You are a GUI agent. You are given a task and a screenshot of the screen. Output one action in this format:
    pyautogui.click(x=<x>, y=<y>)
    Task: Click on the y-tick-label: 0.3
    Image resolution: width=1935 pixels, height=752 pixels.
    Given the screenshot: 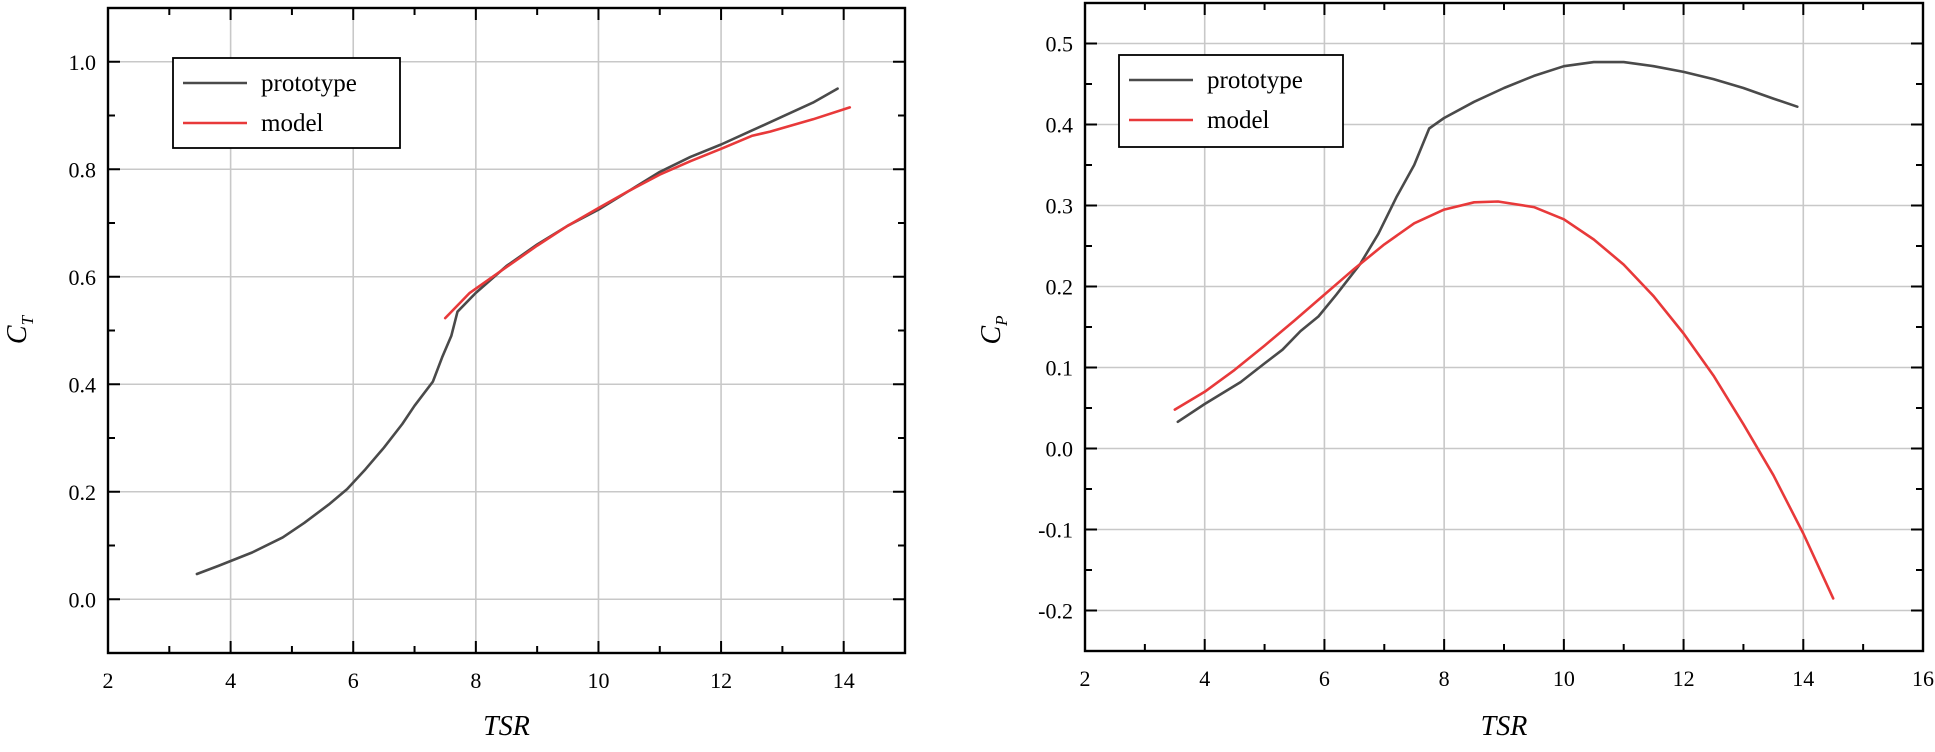 What is the action you would take?
    pyautogui.click(x=1060, y=206)
    